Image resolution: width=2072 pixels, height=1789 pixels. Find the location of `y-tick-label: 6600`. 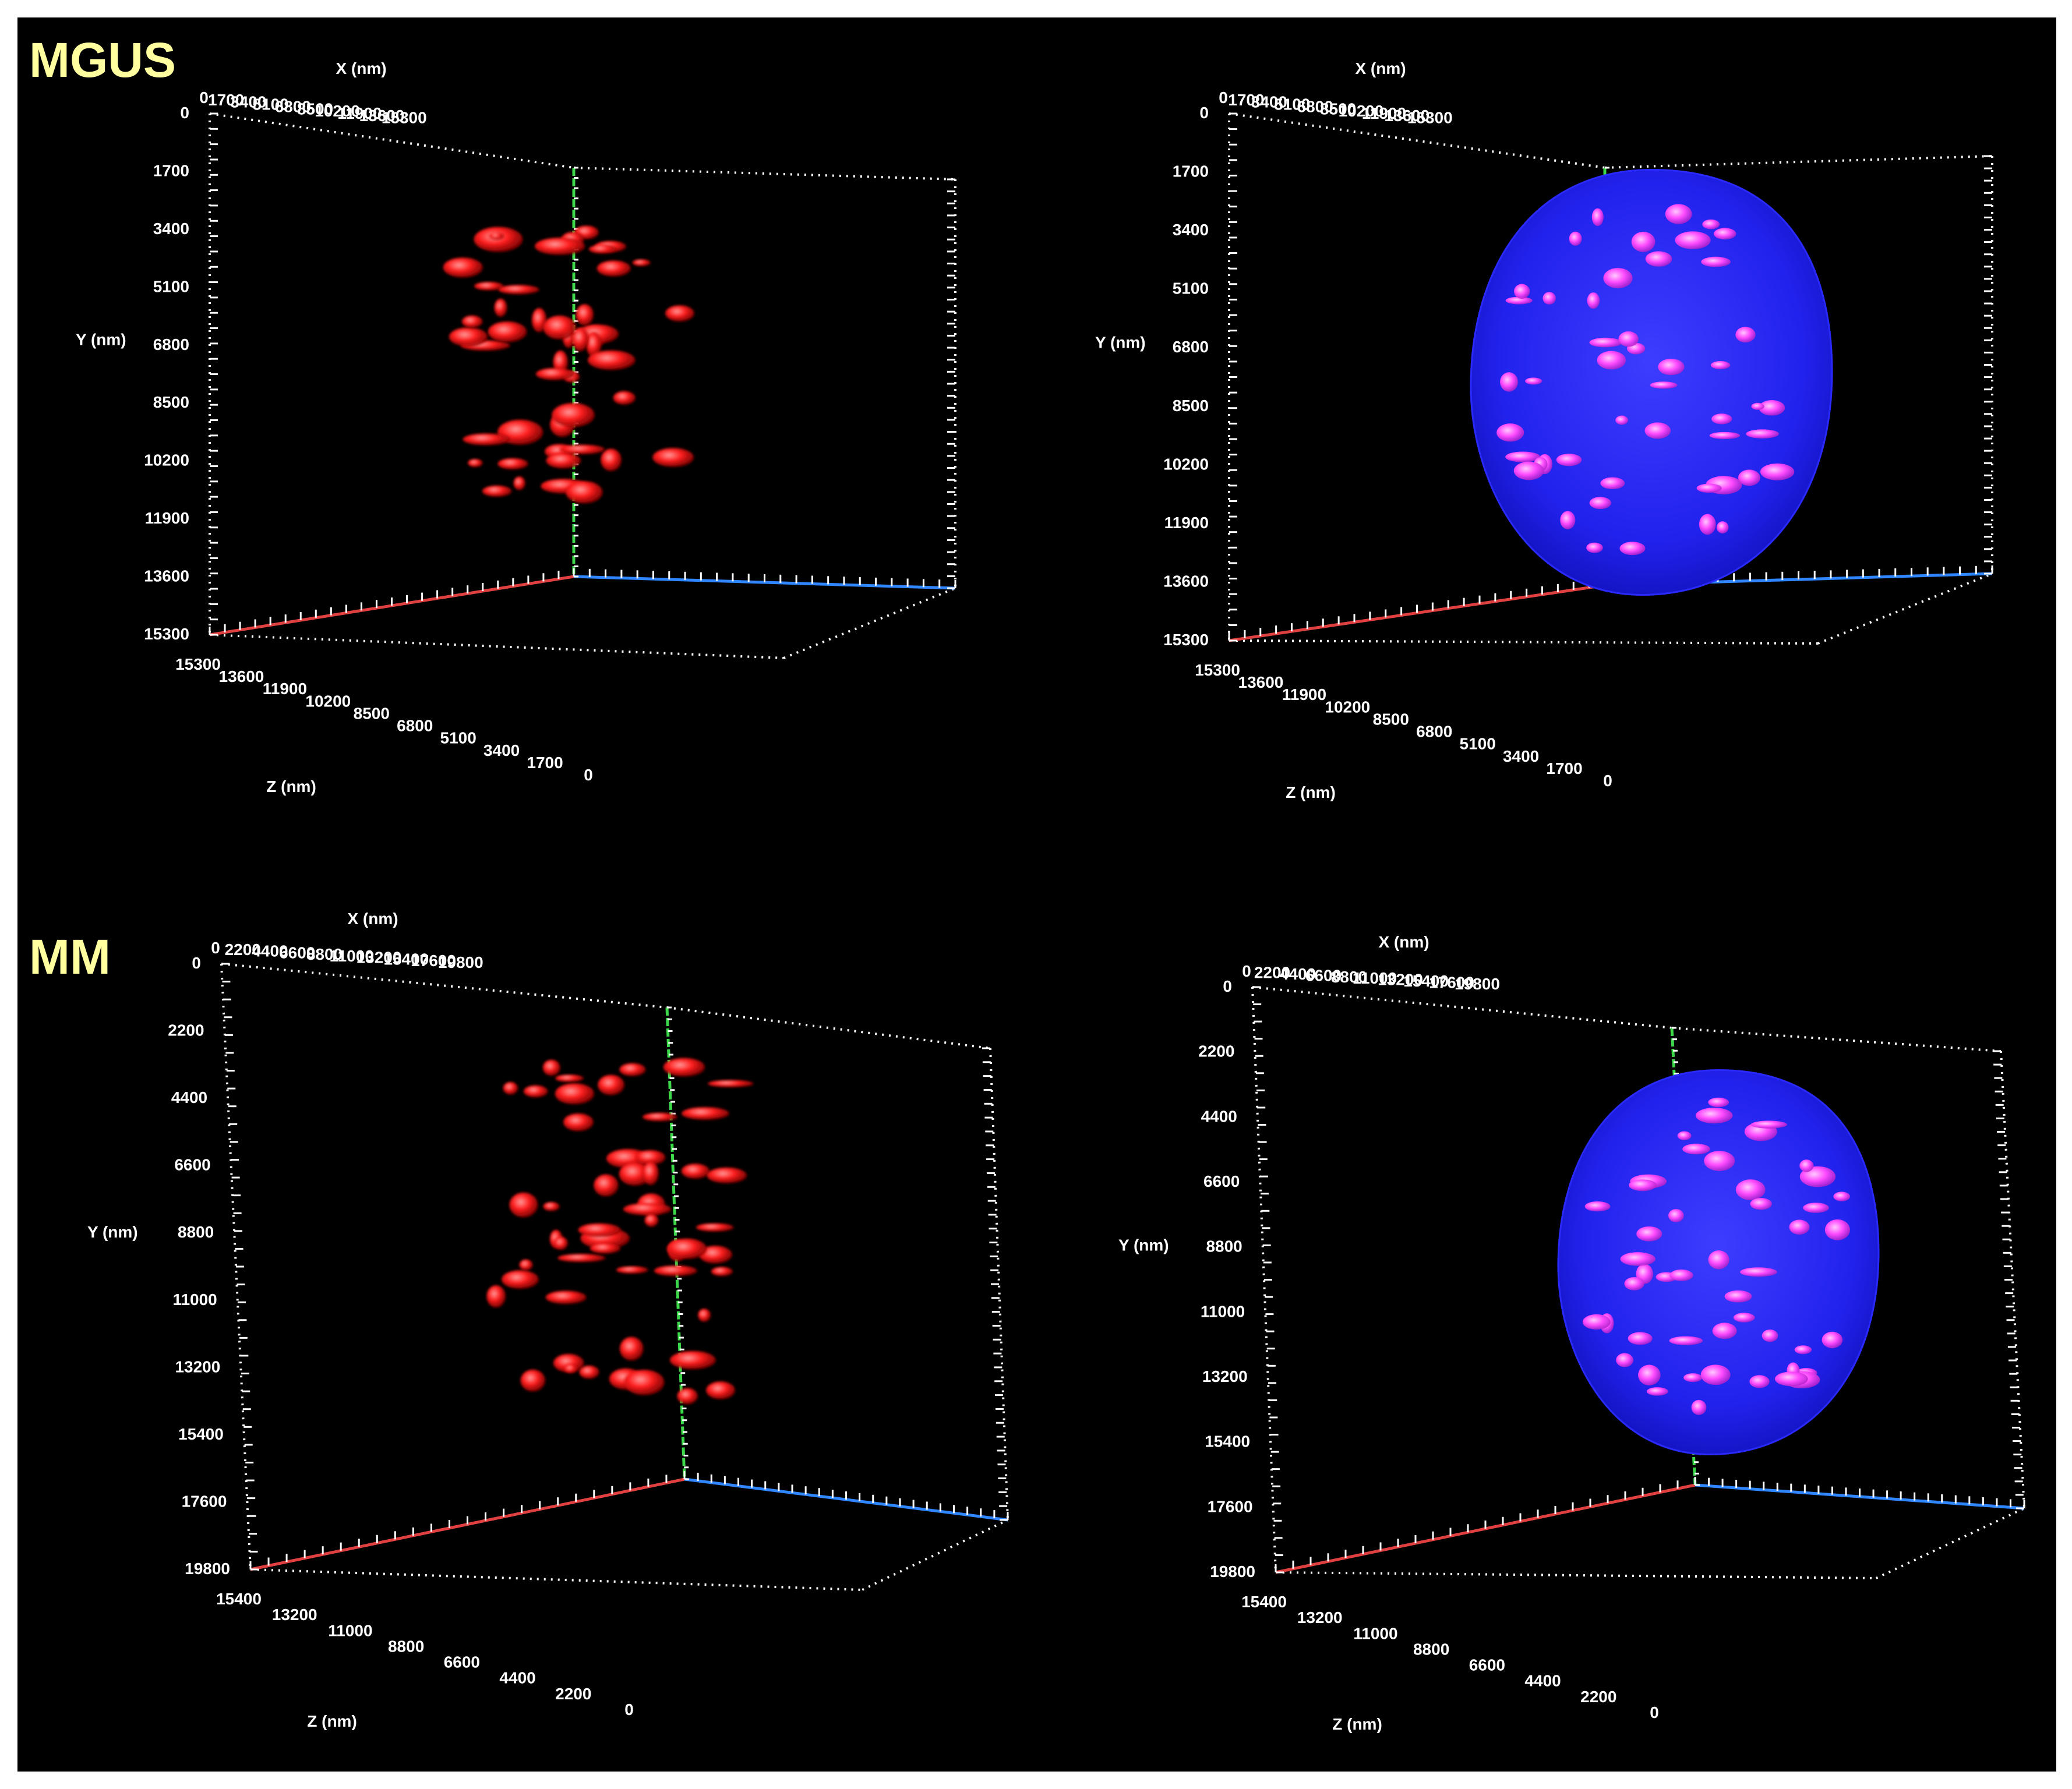

y-tick-label: 6600 is located at coordinates (1222, 1181).